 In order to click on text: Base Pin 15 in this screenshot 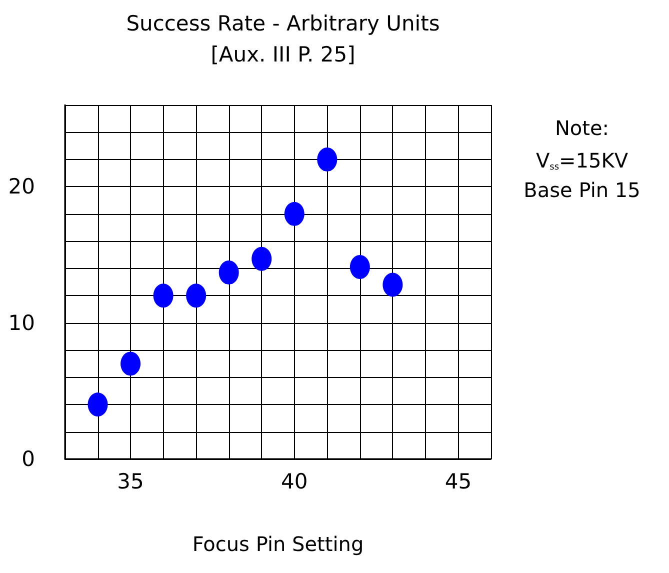, I will do `click(582, 190)`.